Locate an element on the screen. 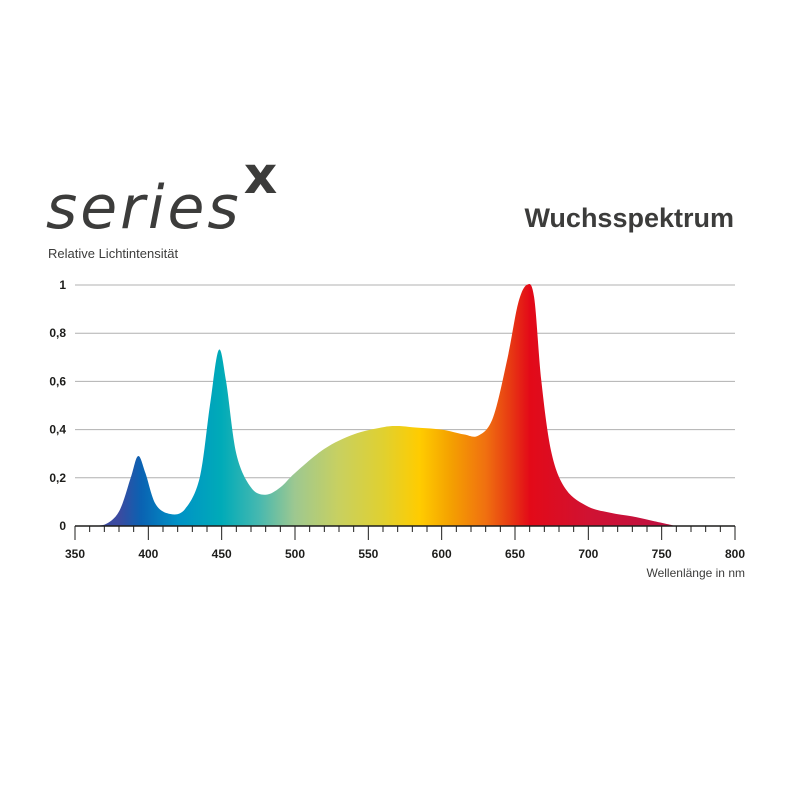  y-tick-label: 0,8 is located at coordinates (57, 333).